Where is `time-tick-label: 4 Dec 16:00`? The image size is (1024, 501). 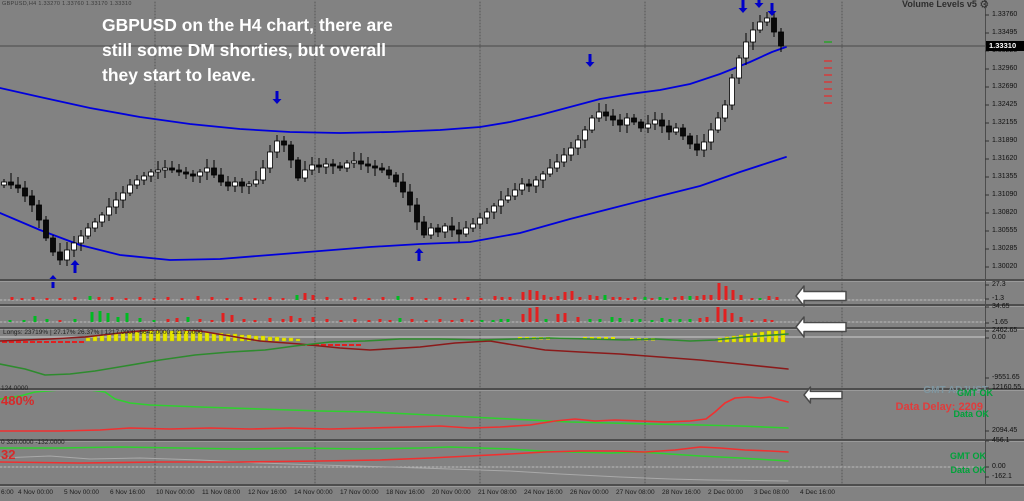
time-tick-label: 4 Dec 16:00 is located at coordinates (818, 492).